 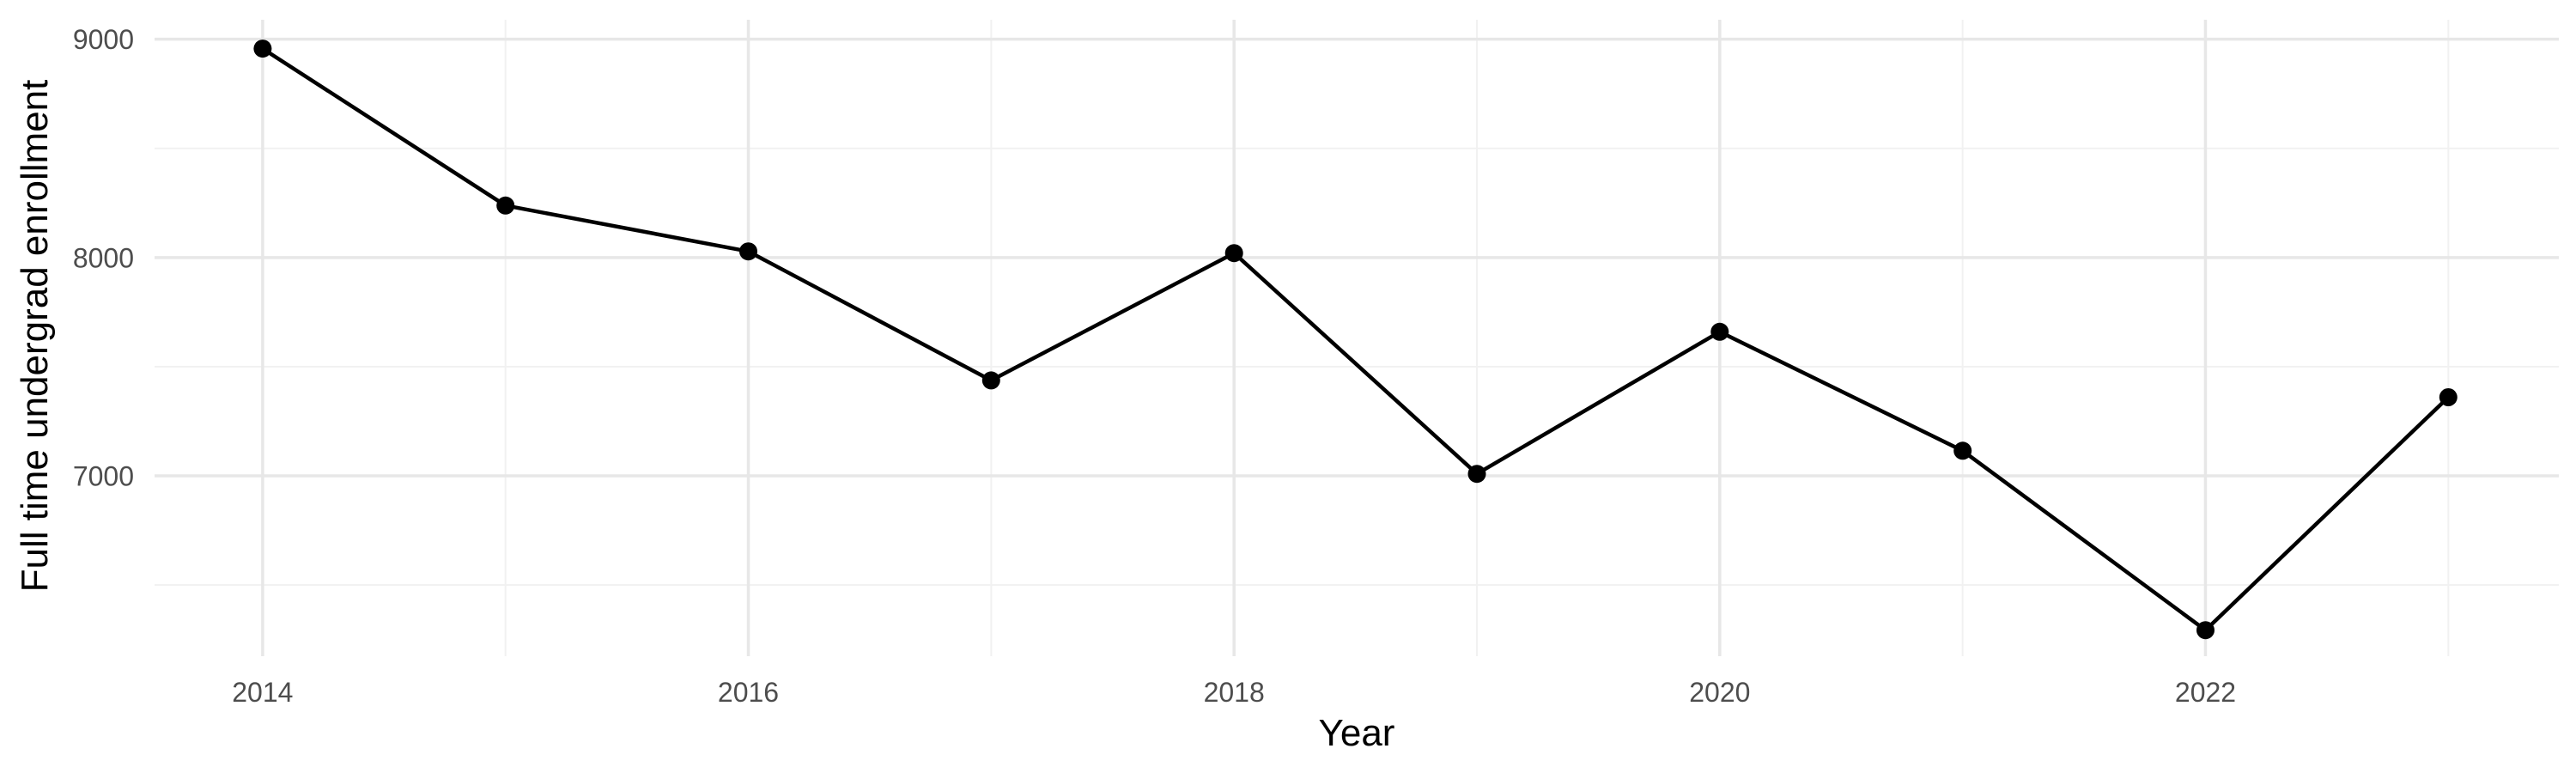 What do you see at coordinates (1719, 692) in the screenshot?
I see `x-tick-label: 2020` at bounding box center [1719, 692].